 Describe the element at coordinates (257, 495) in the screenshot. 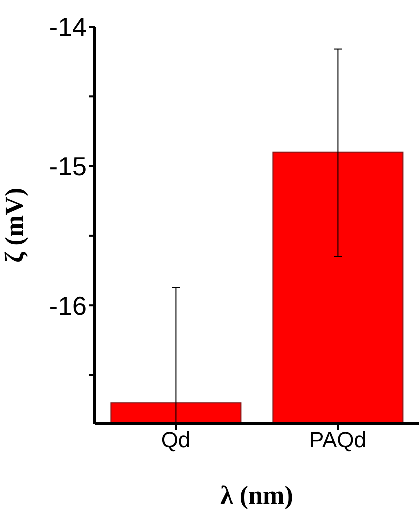

I see `x-axis-title: λ (nm)` at that location.